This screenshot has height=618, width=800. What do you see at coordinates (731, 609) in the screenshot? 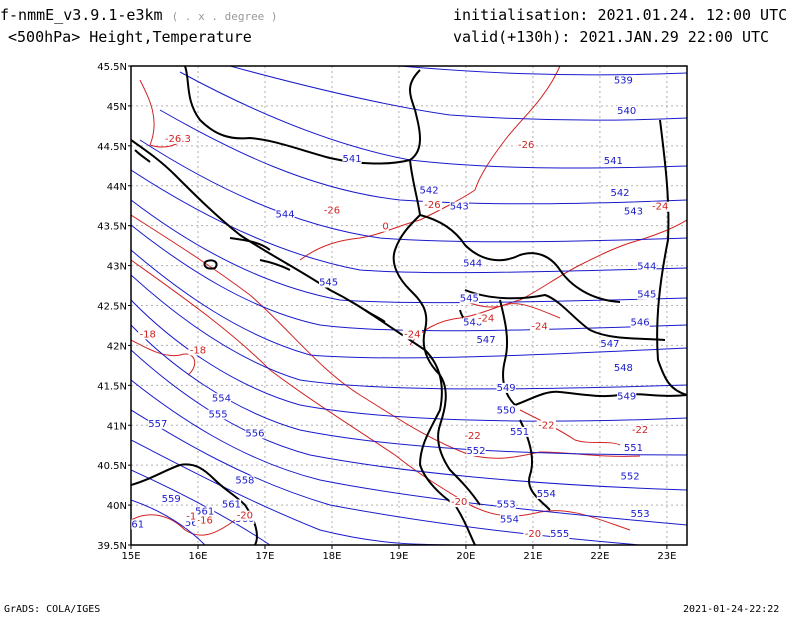
I see `footer-timestamp: 2021-01-24-22:22` at bounding box center [731, 609].